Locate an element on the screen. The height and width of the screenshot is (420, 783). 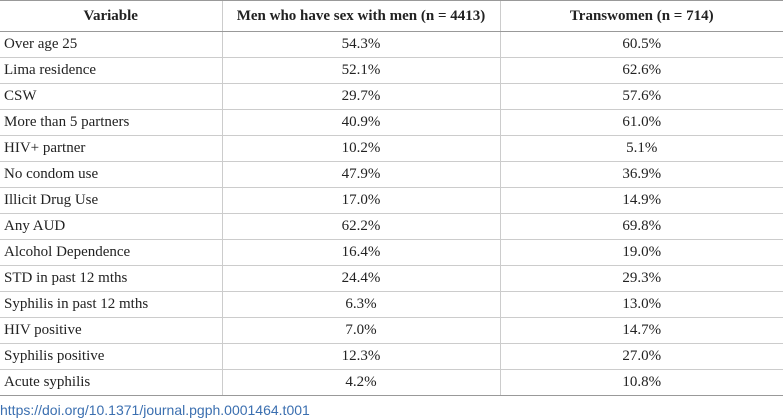
cell: 17.0% is located at coordinates (360, 200).